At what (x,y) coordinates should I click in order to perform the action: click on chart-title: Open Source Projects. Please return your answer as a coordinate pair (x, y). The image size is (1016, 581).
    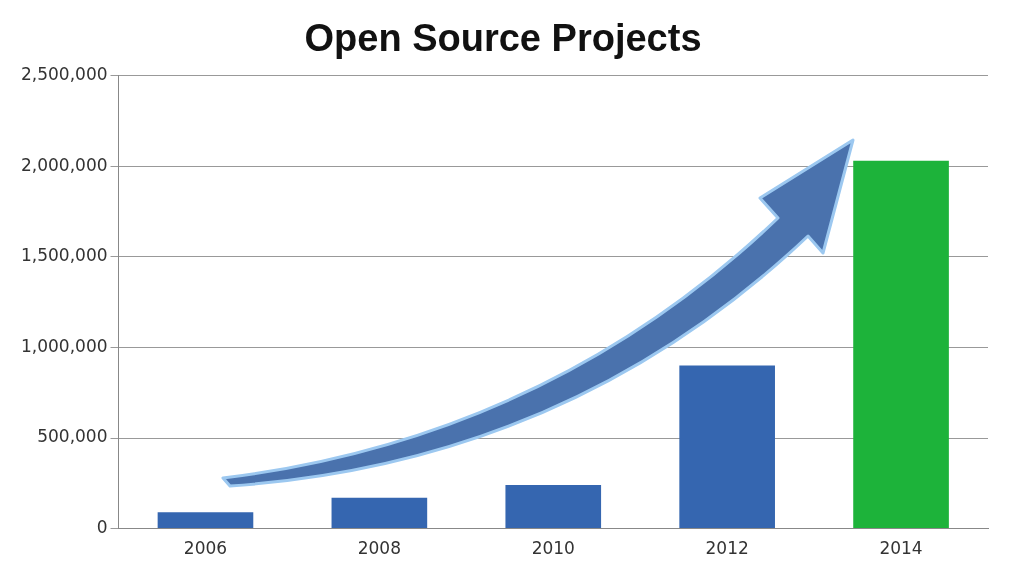
    Looking at the image, I should click on (503, 38).